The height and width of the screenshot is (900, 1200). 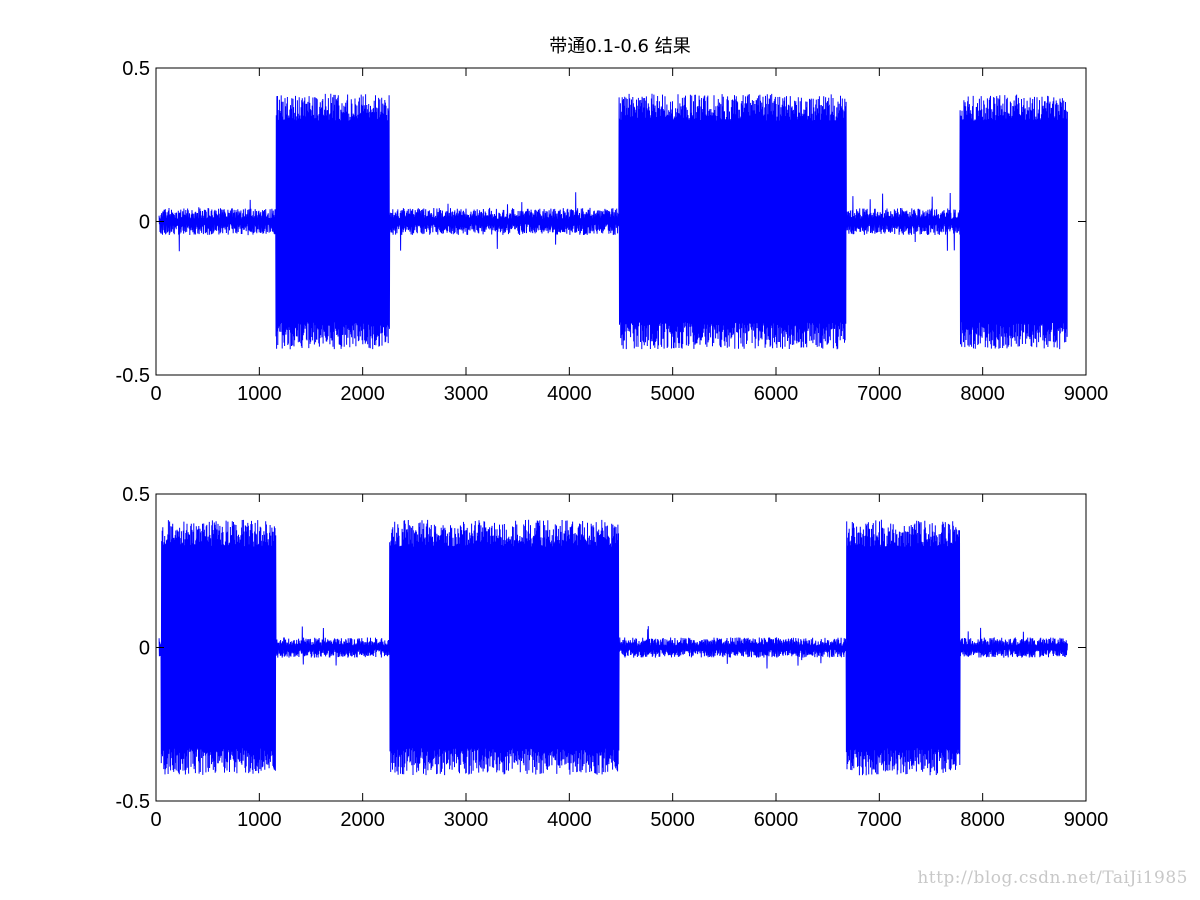 I want to click on top-y-tick-label: 0.5, so click(x=136, y=69).